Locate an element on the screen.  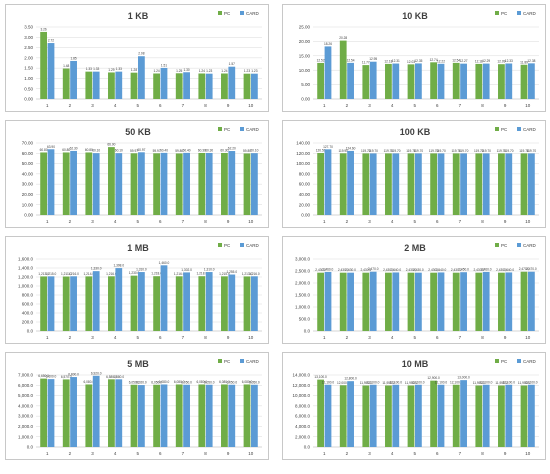
data-label: 1,255.0 is located at coordinates (231, 272).